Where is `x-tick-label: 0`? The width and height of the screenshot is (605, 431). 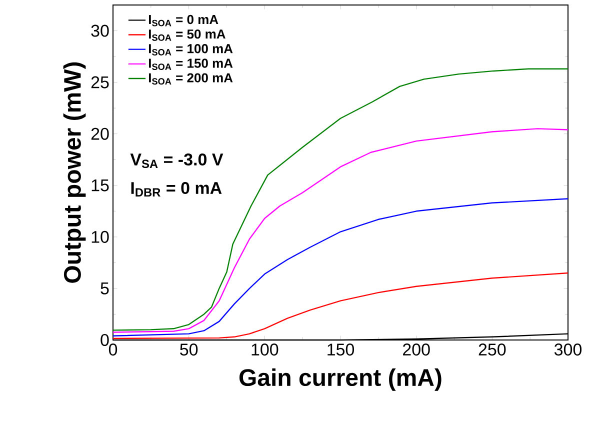
x-tick-label: 0 is located at coordinates (113, 350).